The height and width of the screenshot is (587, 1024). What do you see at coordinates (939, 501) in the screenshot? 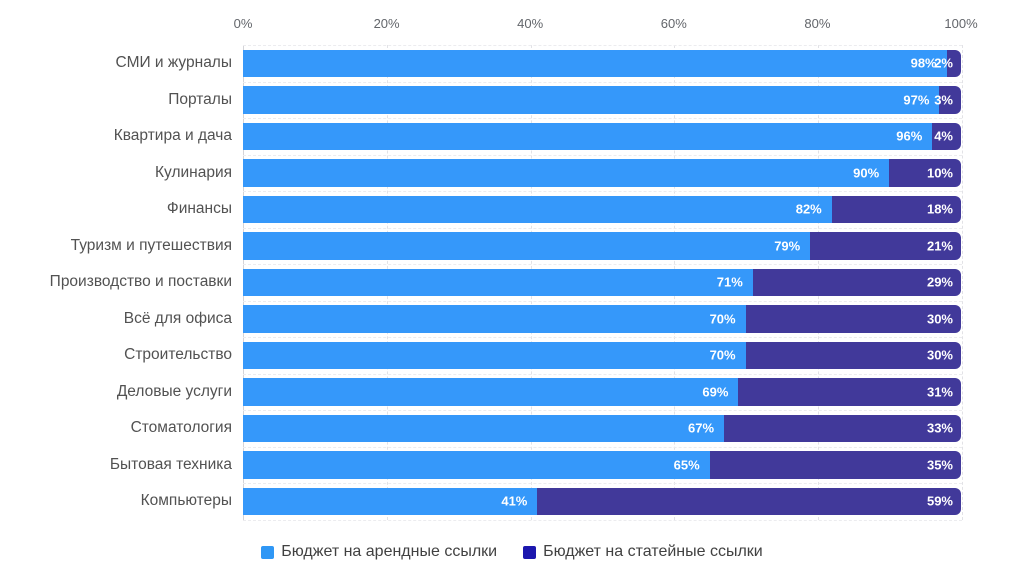
I see `value-label: 59%` at bounding box center [939, 501].